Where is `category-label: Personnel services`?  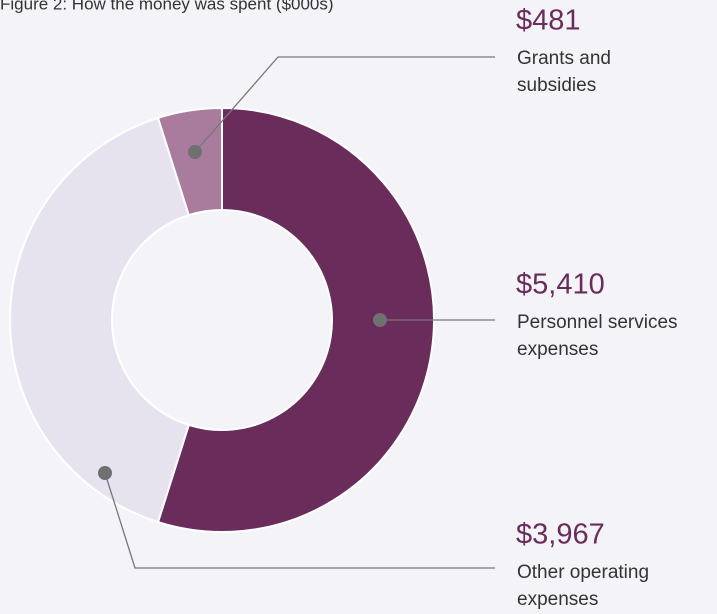
category-label: Personnel services is located at coordinates (597, 322).